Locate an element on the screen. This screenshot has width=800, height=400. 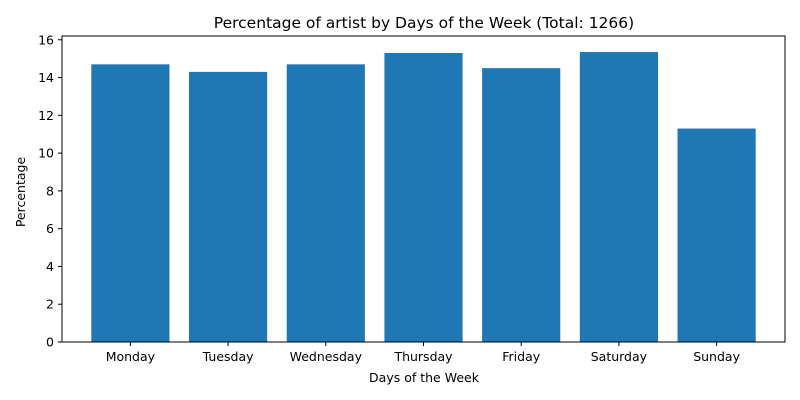
bar-friday is located at coordinates (521, 205).